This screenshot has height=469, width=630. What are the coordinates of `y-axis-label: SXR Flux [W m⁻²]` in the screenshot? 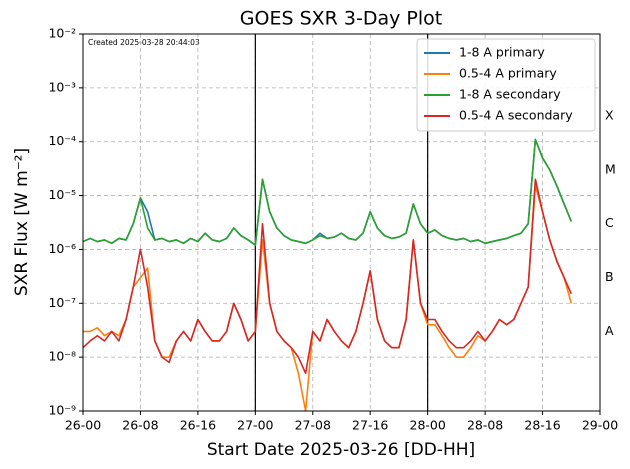 It's located at (22, 222).